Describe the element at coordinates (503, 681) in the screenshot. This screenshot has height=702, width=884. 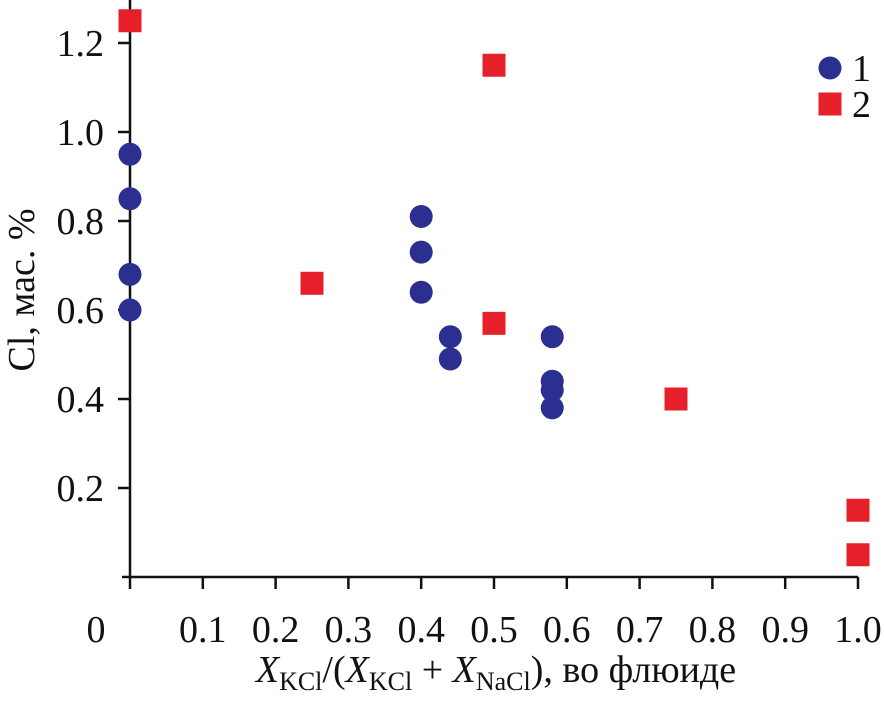
I see `x-axis-title-sub3: NaCl` at that location.